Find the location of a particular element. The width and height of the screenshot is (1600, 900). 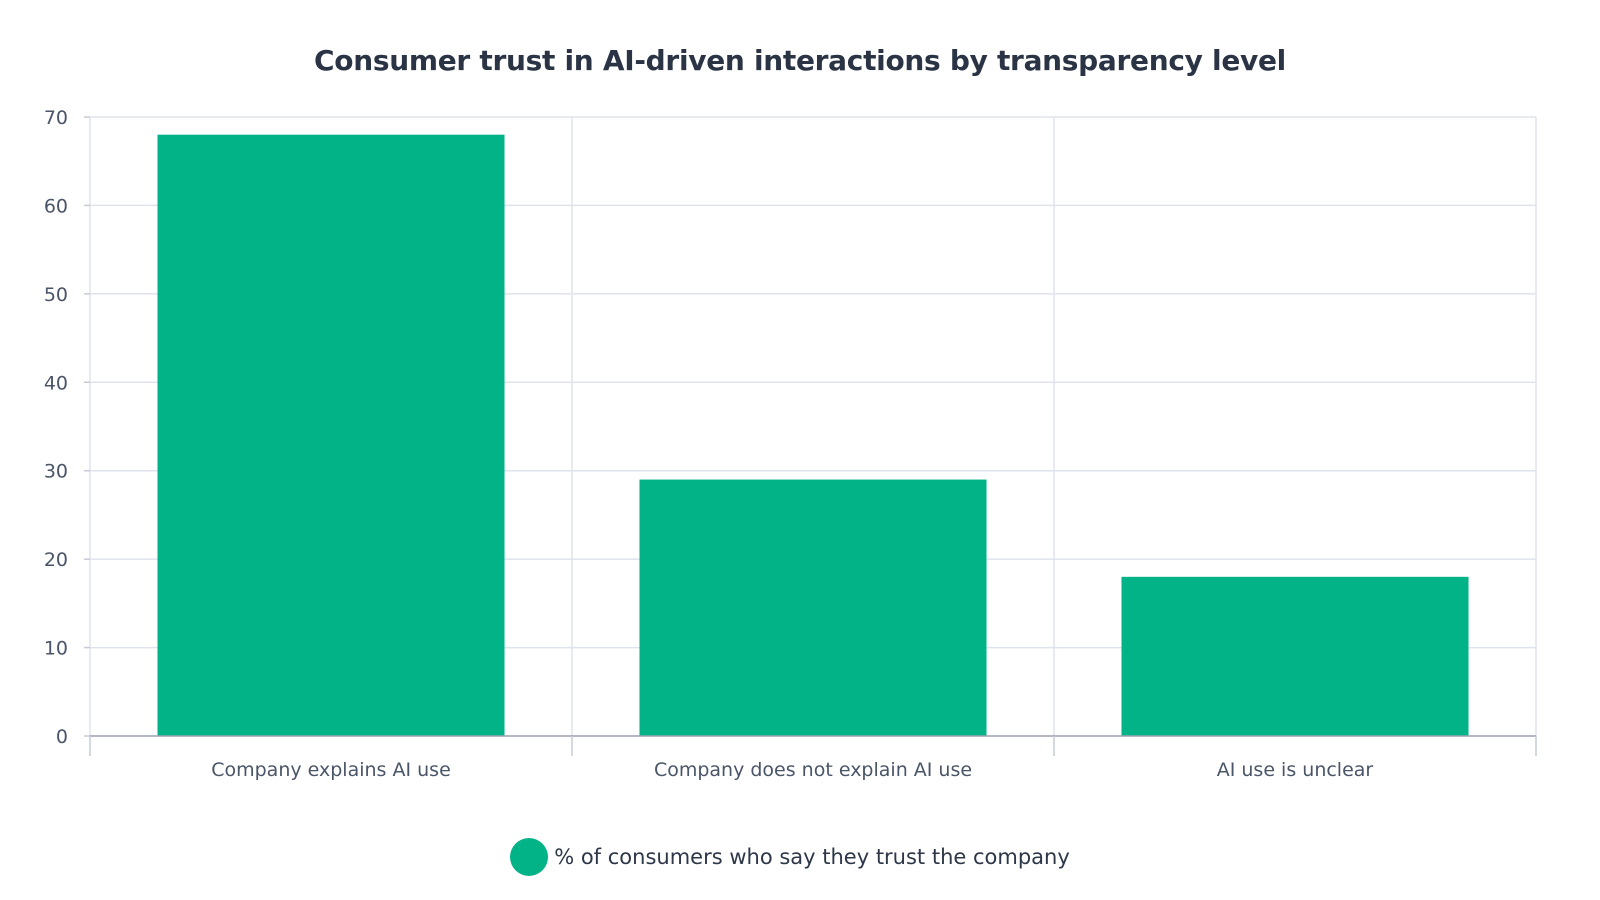

y-axis-ticks: 0 10 20 30 40 50 60 70 is located at coordinates (67, 427).